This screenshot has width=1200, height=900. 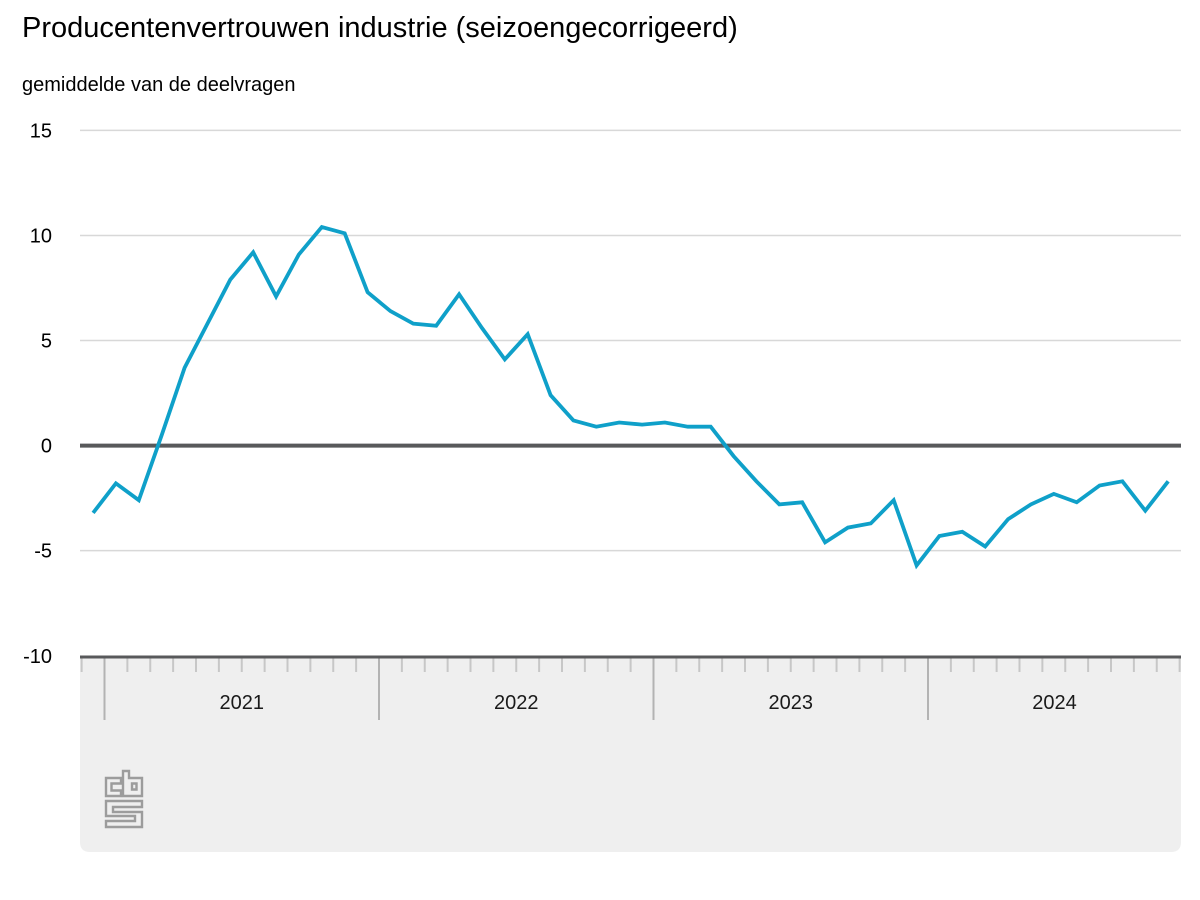 What do you see at coordinates (630, 665) in the screenshot?
I see `month-ticks` at bounding box center [630, 665].